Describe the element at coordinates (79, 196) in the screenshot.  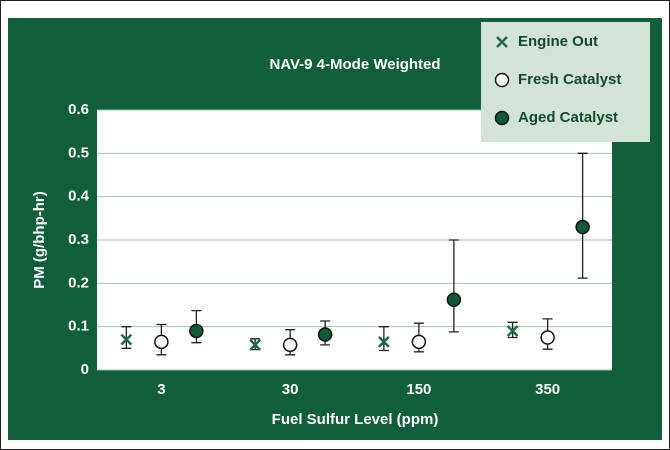
I see `y-tick-label: 0.4` at that location.